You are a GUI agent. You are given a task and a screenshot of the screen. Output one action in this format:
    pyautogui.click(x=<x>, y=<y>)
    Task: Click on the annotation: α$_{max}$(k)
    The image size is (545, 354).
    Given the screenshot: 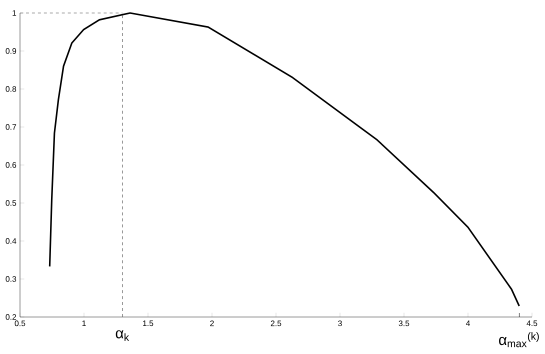 What is the action you would take?
    pyautogui.click(x=519, y=340)
    